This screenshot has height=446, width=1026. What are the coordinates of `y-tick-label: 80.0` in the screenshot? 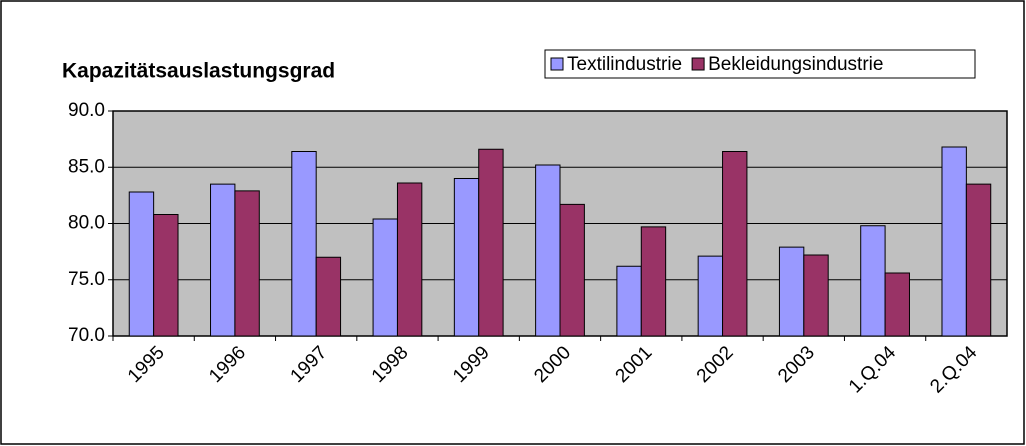 It's located at (86, 223).